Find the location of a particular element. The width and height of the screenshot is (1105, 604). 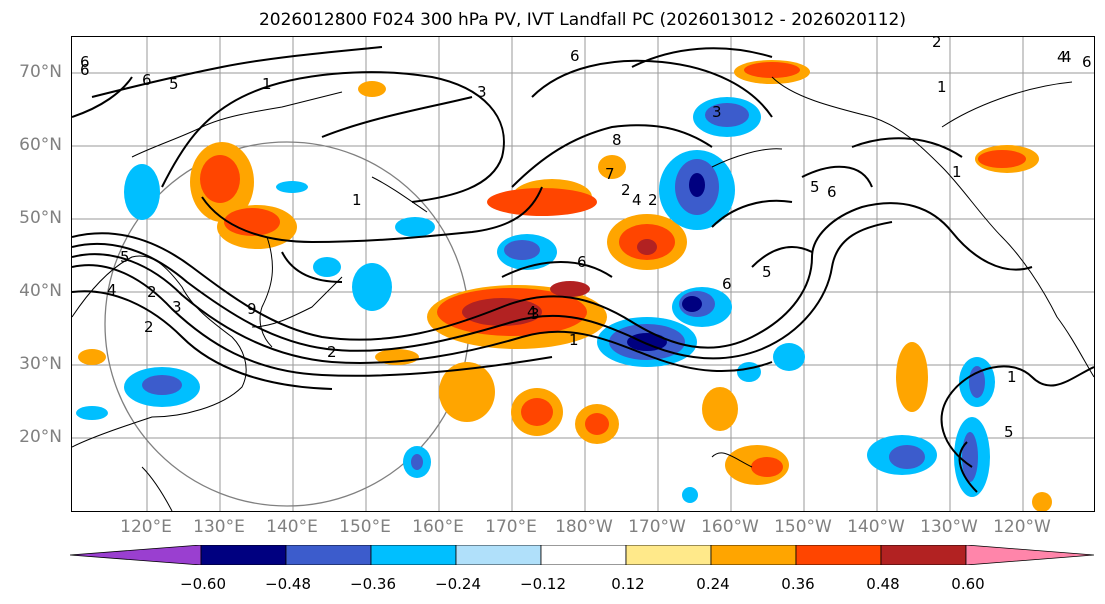

lon-label: 140°W is located at coordinates (876, 527).